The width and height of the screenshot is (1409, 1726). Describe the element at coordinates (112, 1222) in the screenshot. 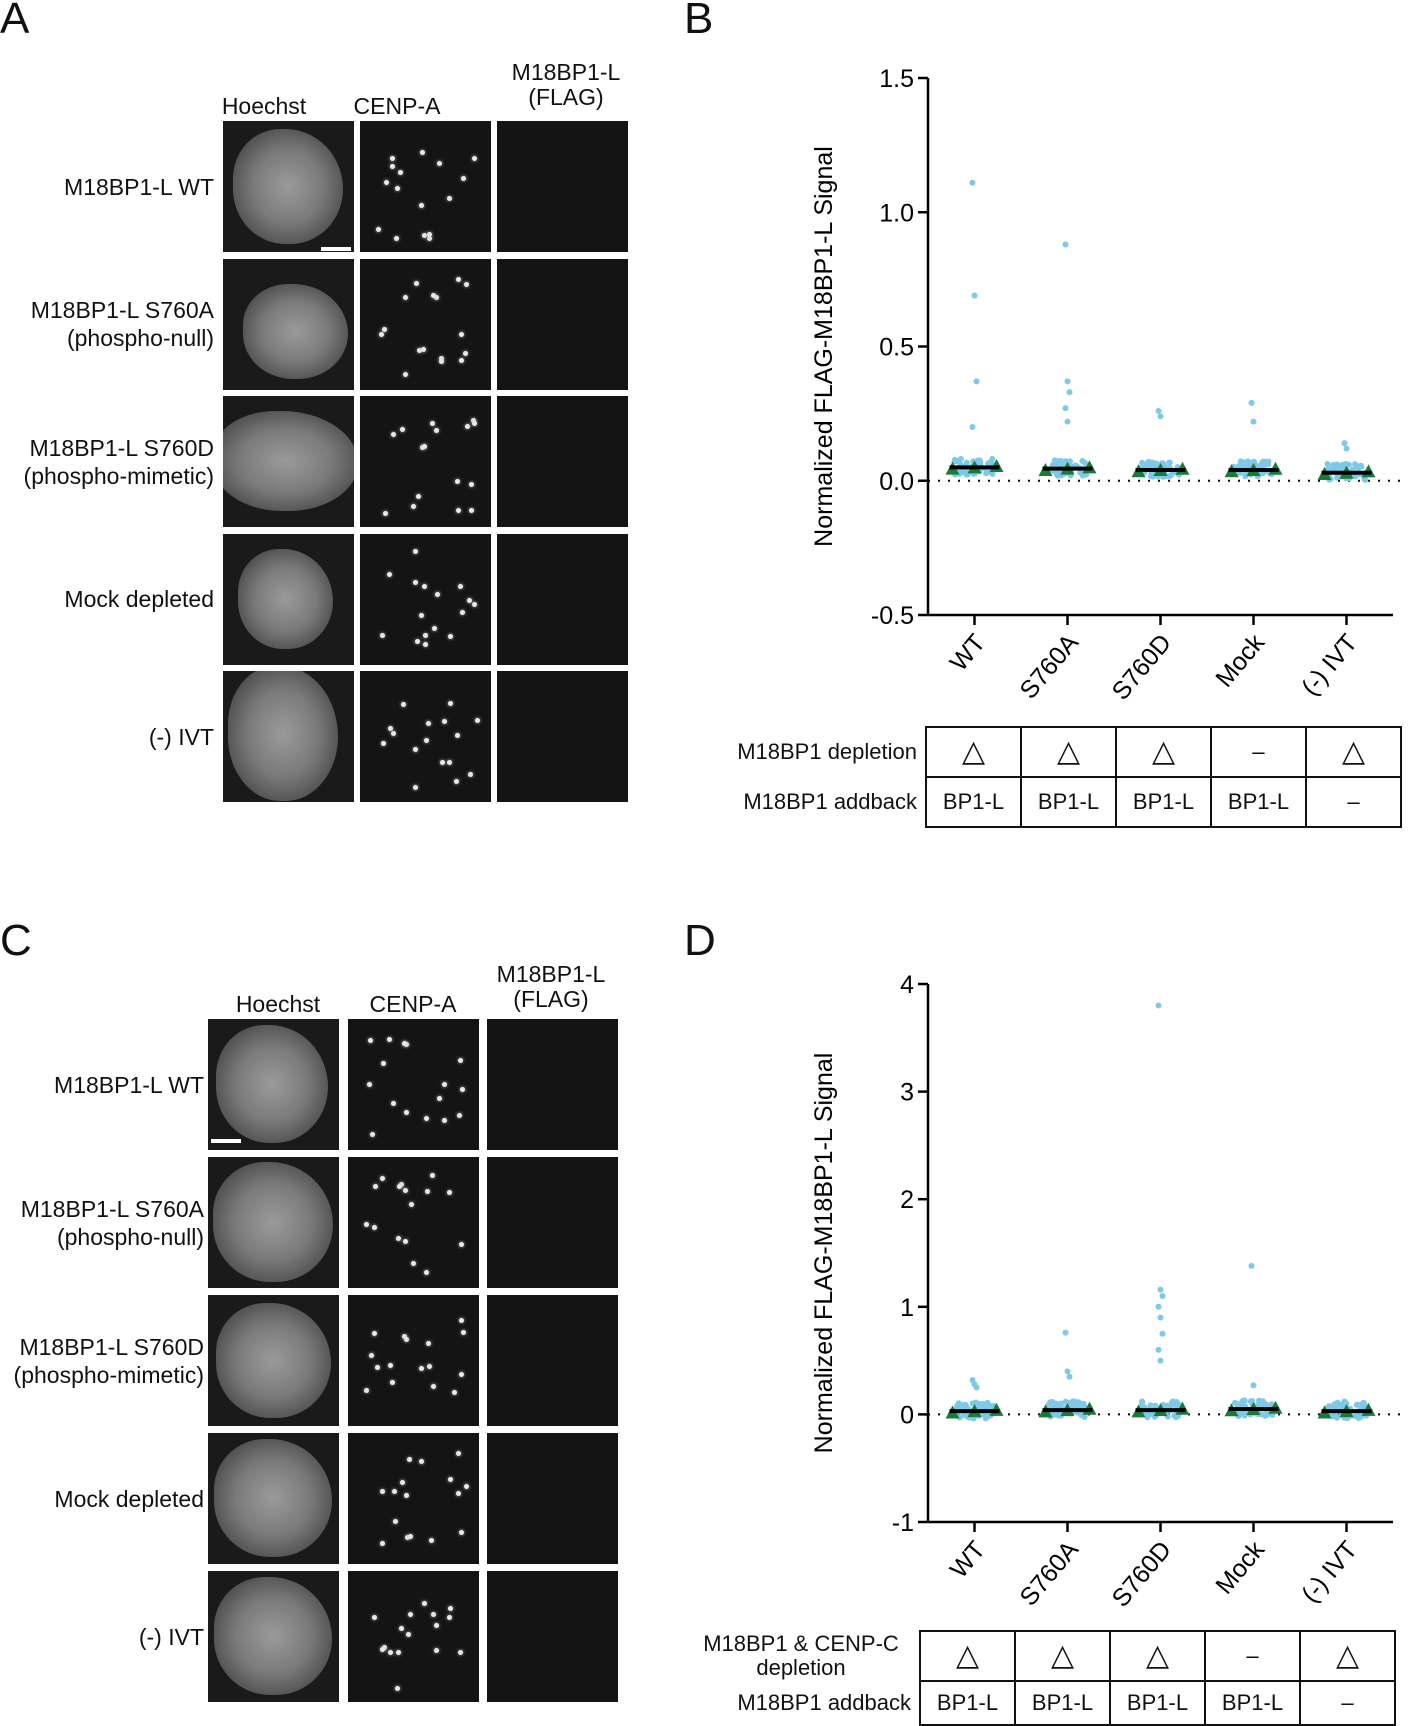

I see `row-label: M18BP1-L S760A (phospho-null)` at that location.